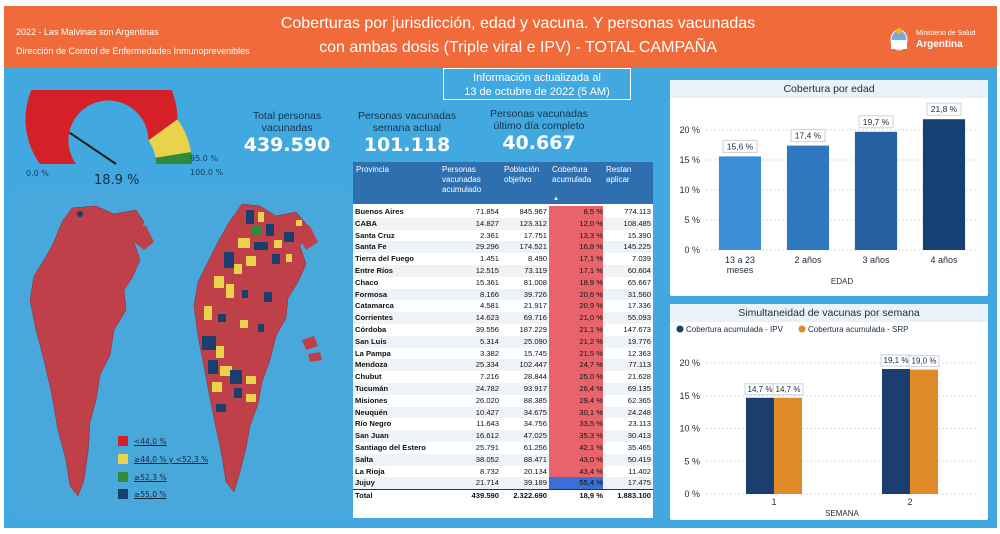 This screenshot has height=534, width=1000. What do you see at coordinates (876, 122) in the screenshot?
I see `age-bar-value-label: 19,7 %` at bounding box center [876, 122].